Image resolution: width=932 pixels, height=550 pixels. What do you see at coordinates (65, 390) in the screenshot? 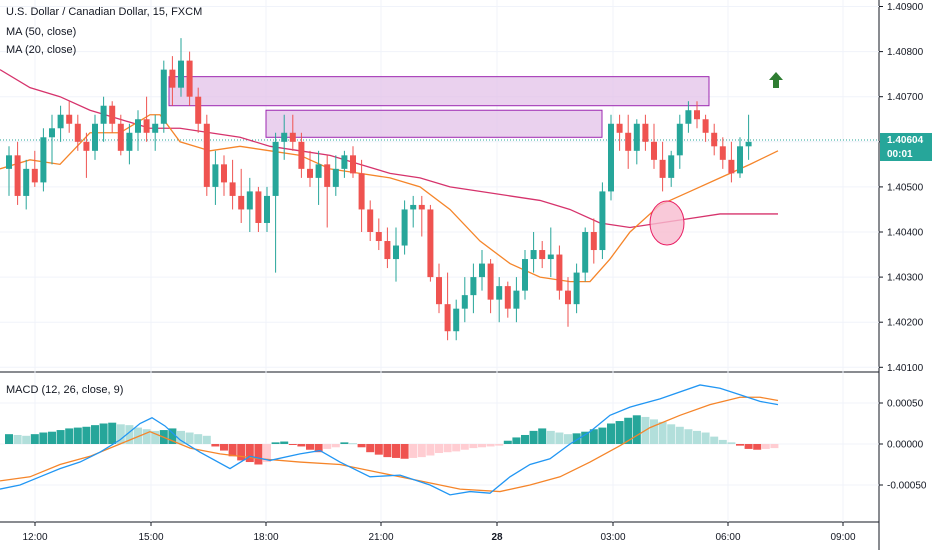
I see `macd-legend: MACD (12, 26, close, 9)` at bounding box center [65, 390].